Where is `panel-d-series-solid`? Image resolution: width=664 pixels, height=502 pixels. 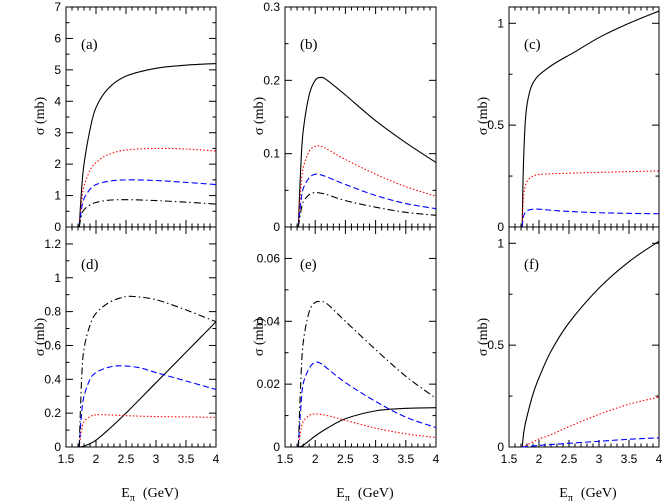 panel-d-series-solid is located at coordinates (148, 384).